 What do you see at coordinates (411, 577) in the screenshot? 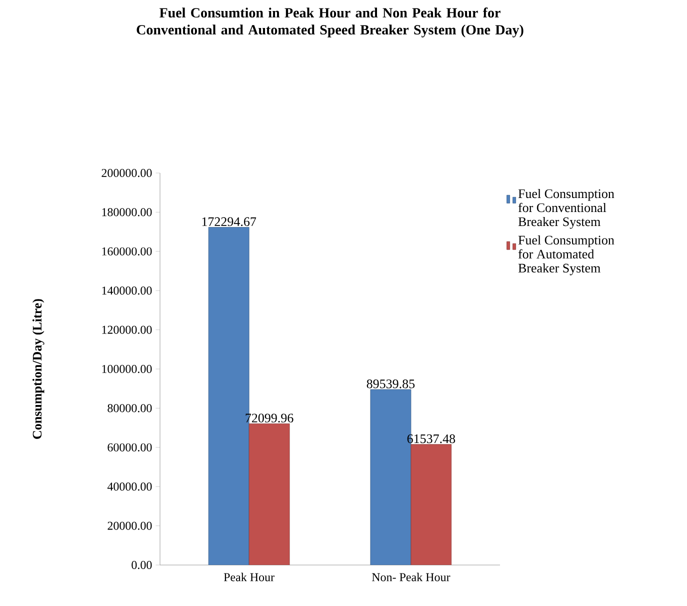
I see `x-tick-label: Non- Peak Hour` at bounding box center [411, 577].